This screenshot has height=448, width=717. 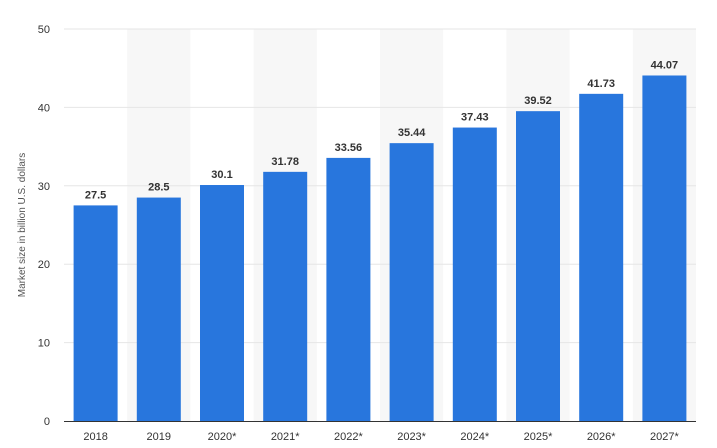 What do you see at coordinates (411, 437) in the screenshot?
I see `x-tick-label: 2023*` at bounding box center [411, 437].